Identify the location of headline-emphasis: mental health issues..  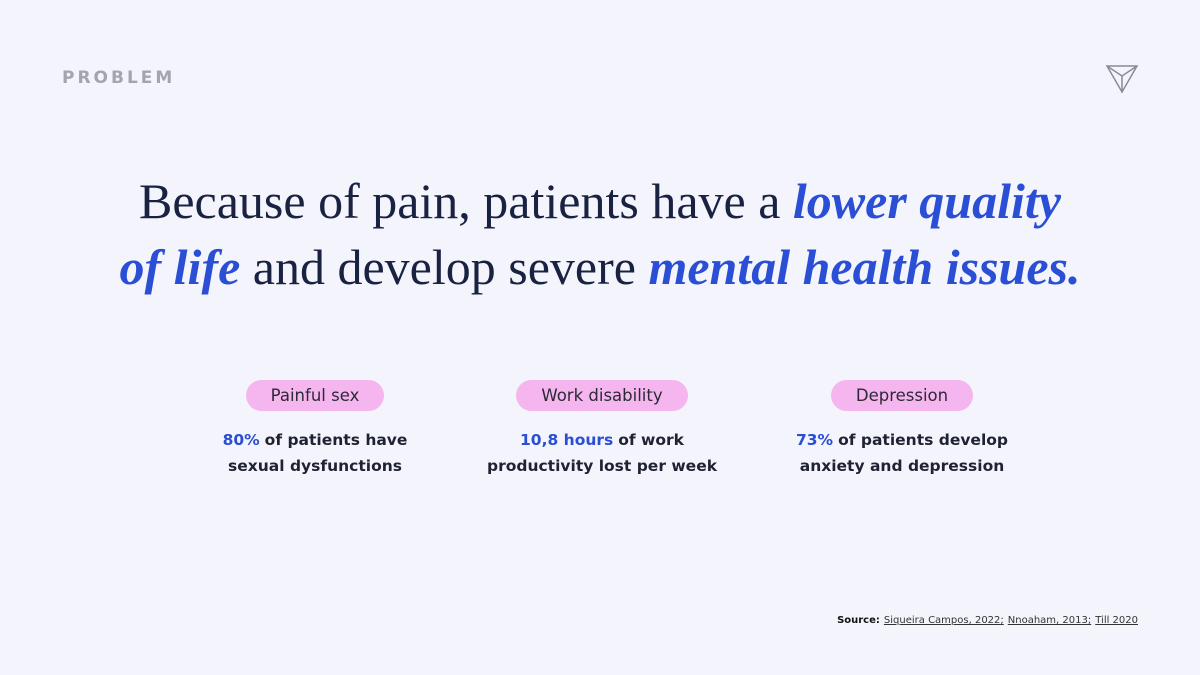
(864, 267).